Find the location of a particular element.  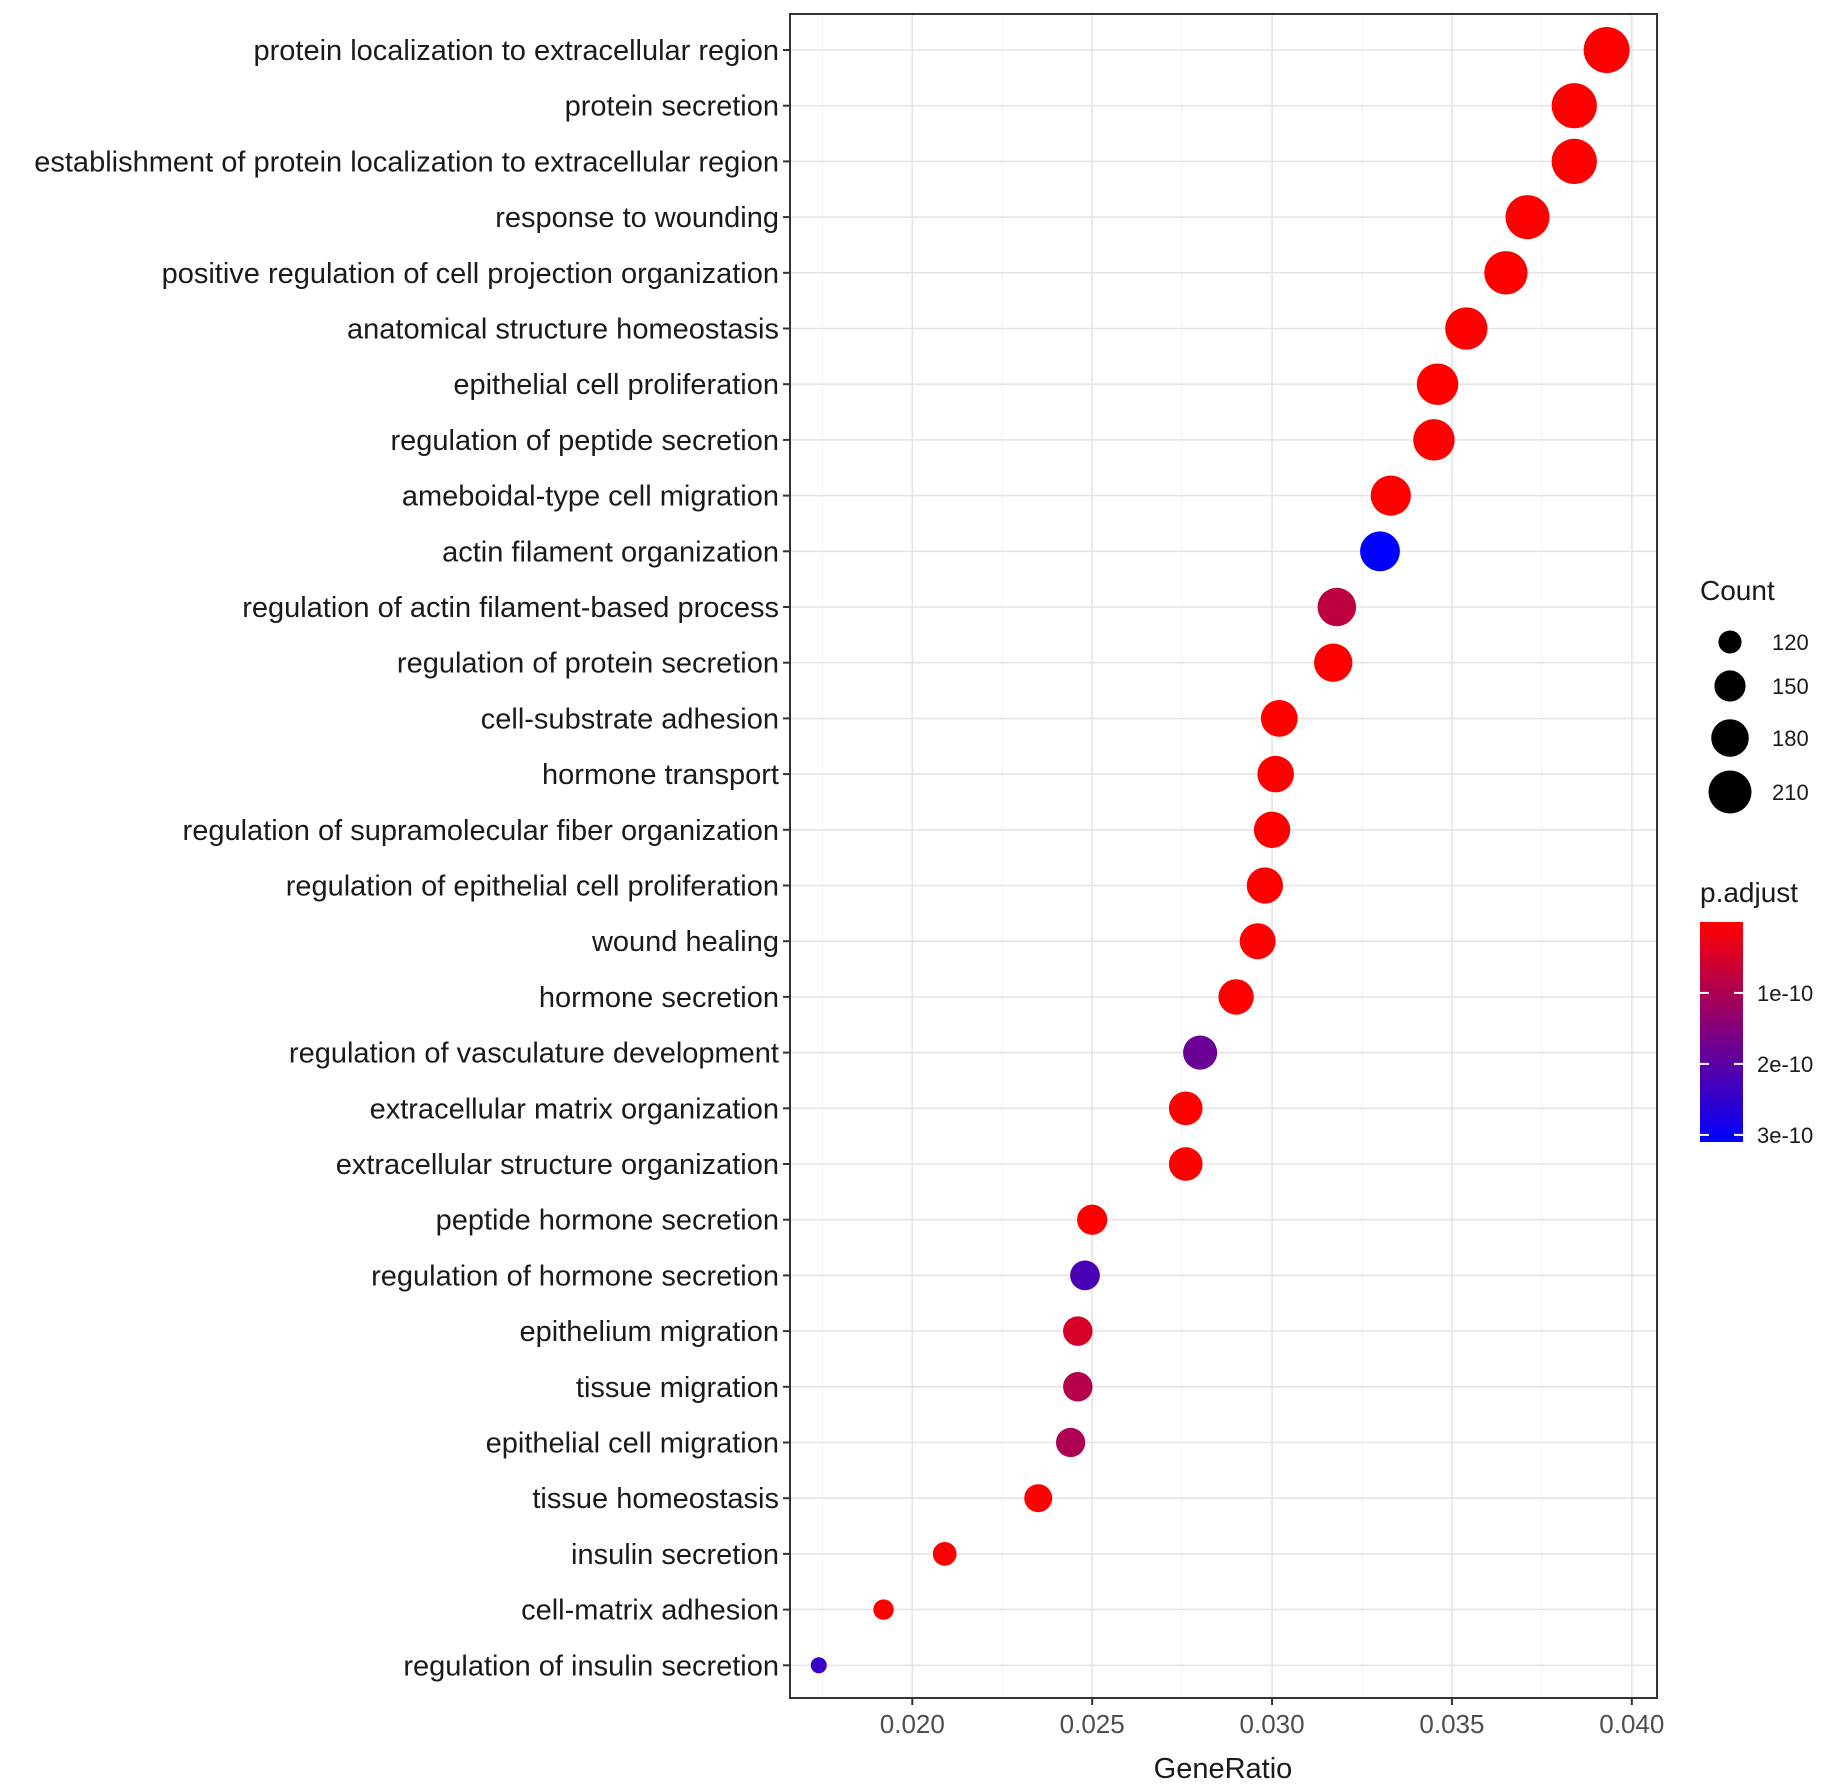

p-adjust-legend: p.adjust 1e-10 2e-10 3e-10 is located at coordinates (1756, 1012).